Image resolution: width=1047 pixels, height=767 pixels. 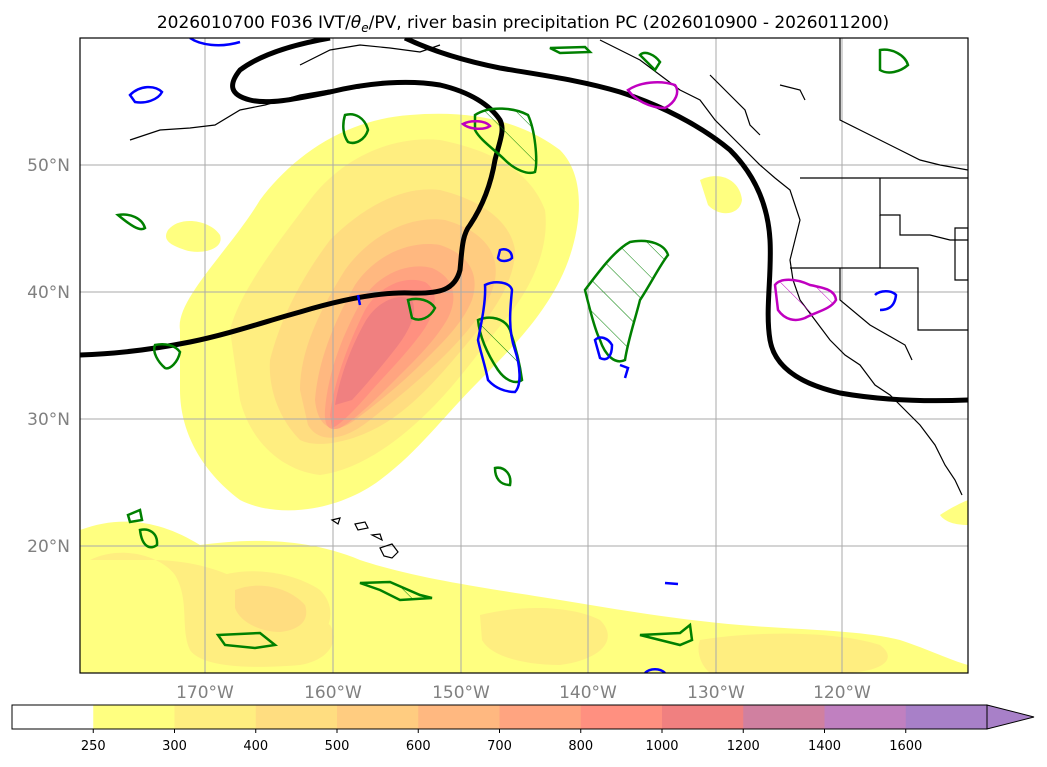 I want to click on lon-label-150w: 150°W, so click(x=461, y=693).